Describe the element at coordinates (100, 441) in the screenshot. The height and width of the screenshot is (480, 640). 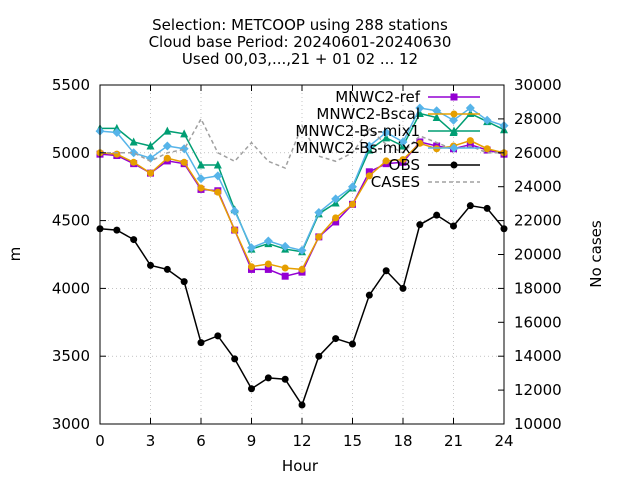
I see `x-tick-label: 0` at that location.